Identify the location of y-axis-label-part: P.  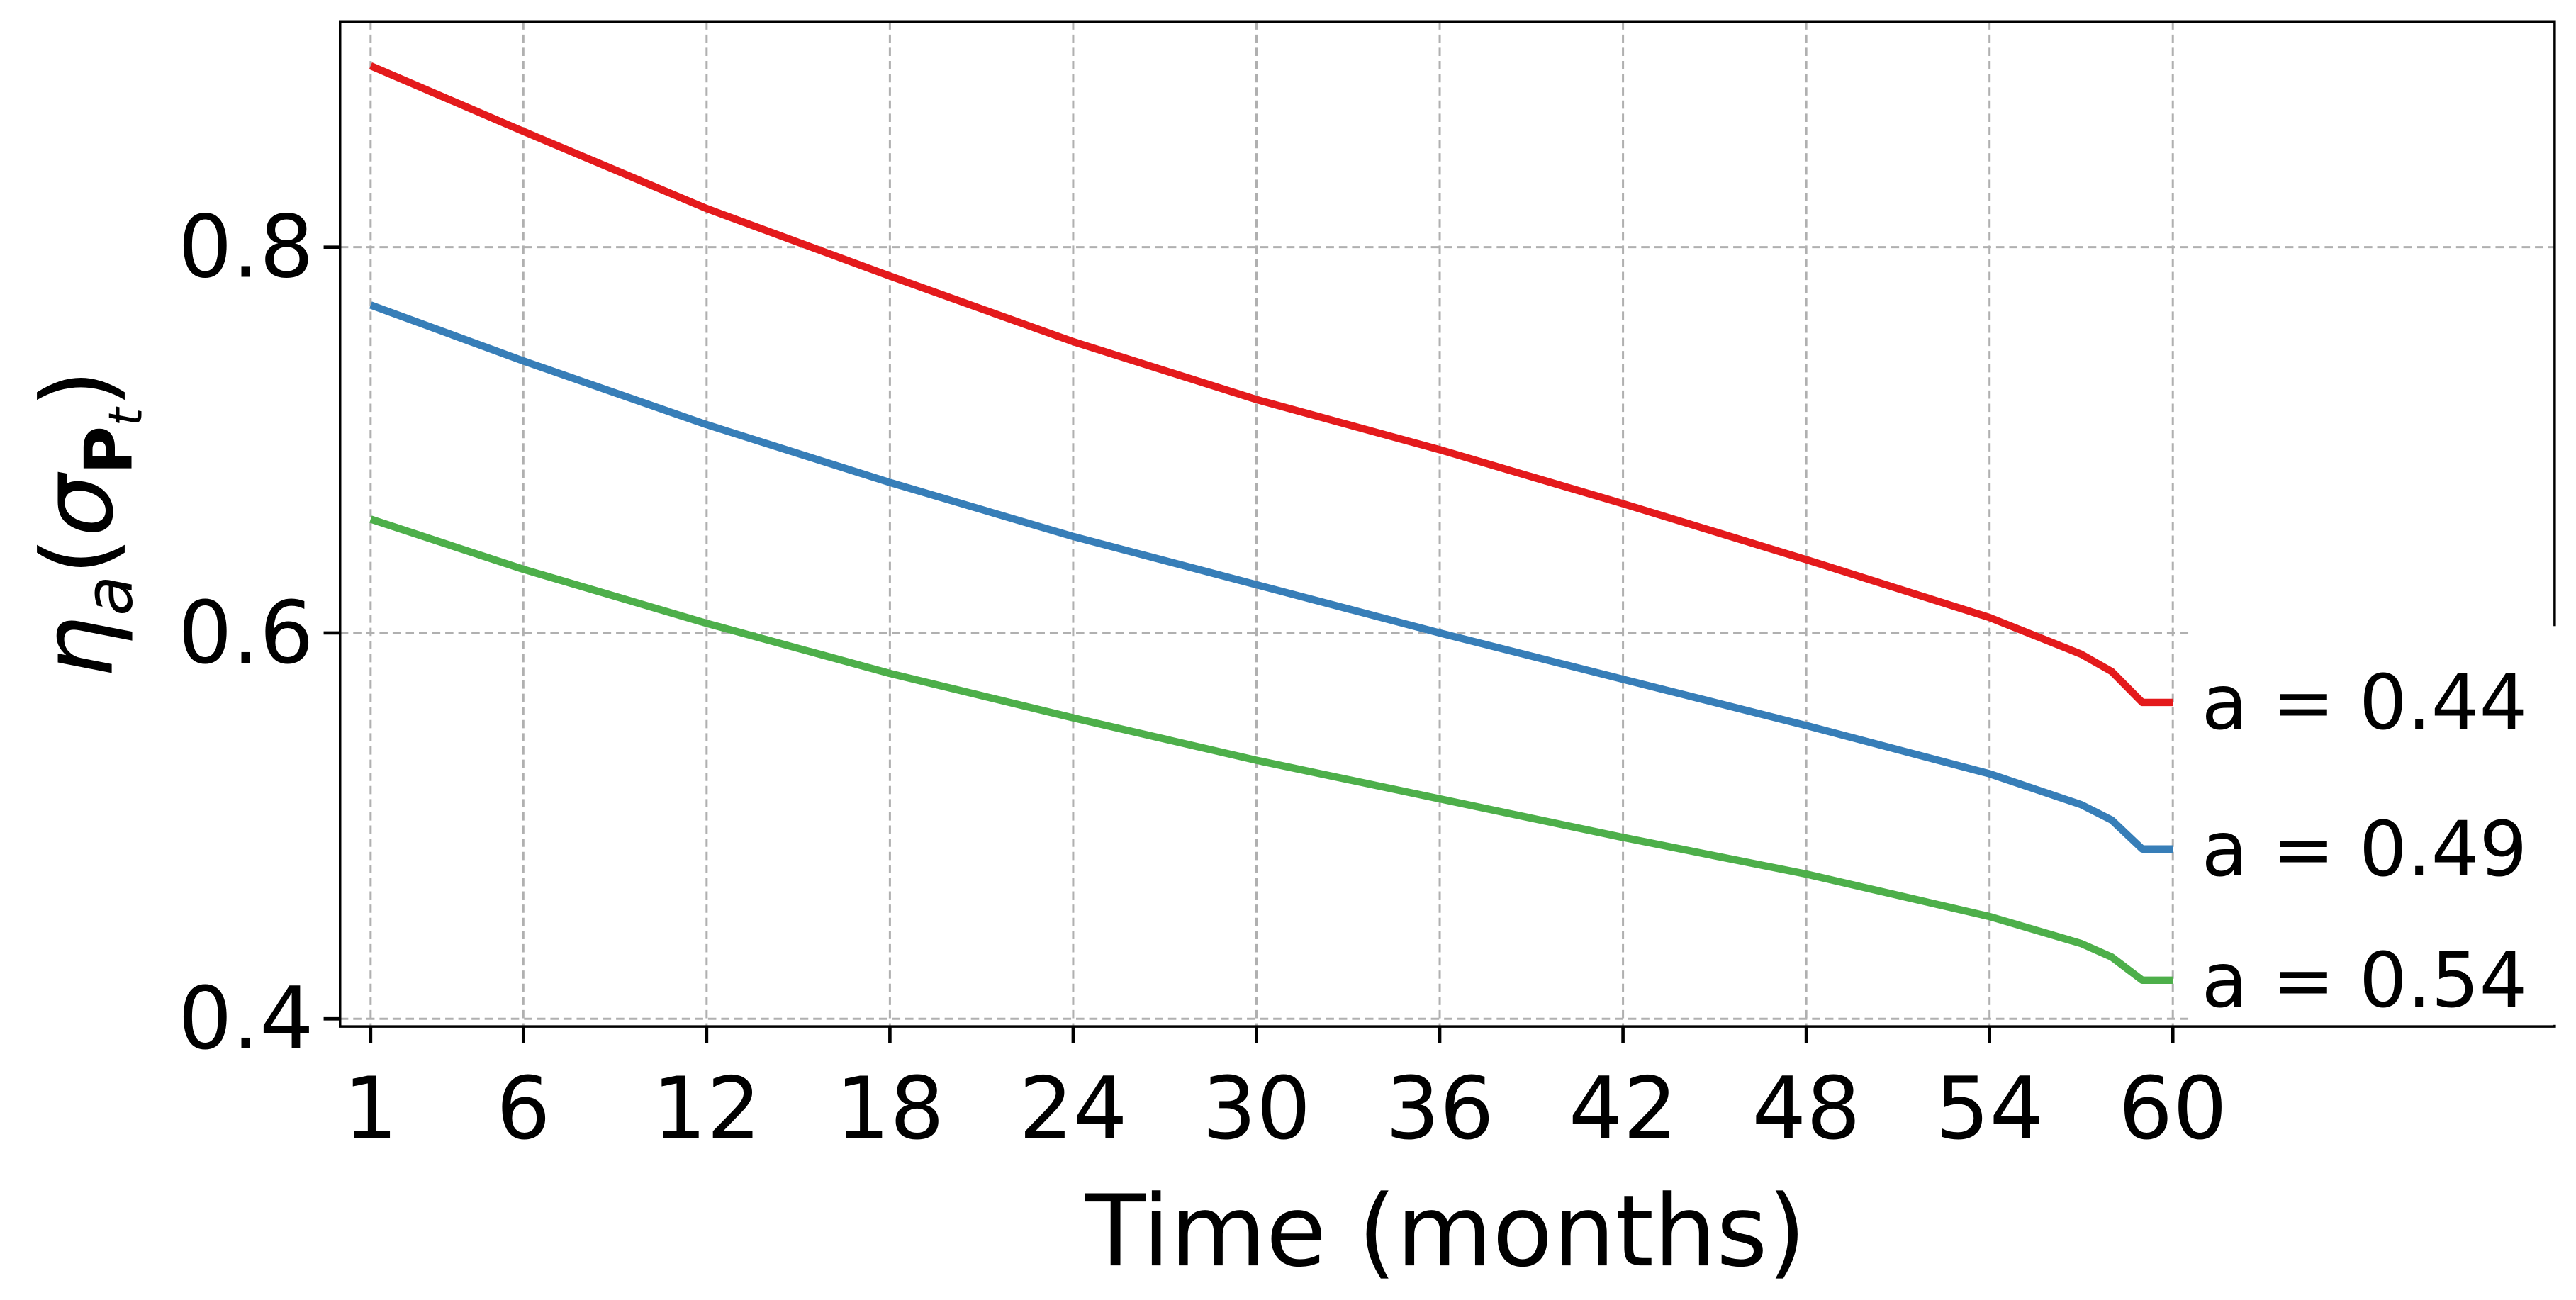
(109, 450).